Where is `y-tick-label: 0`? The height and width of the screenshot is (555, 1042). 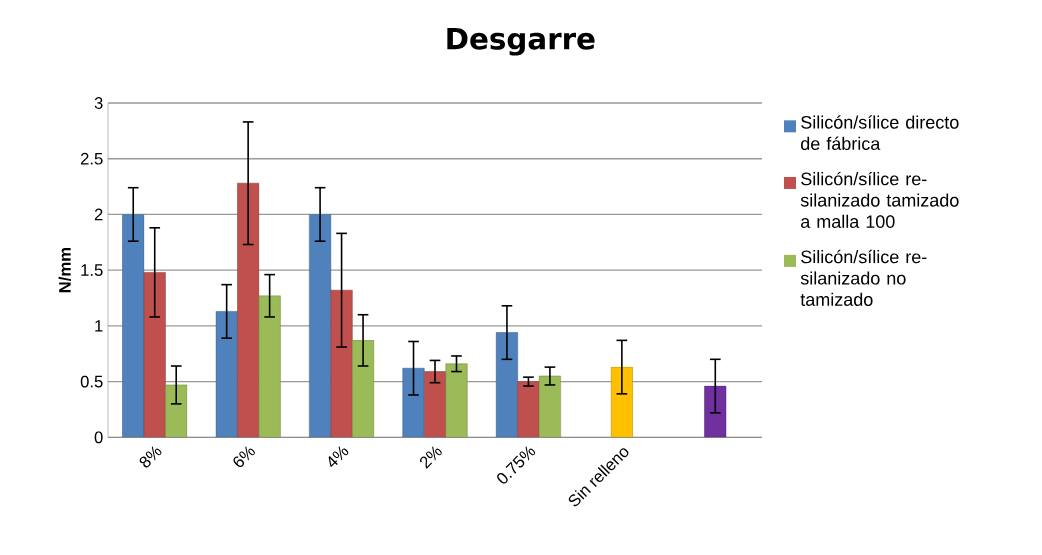 y-tick-label: 0 is located at coordinates (98, 437).